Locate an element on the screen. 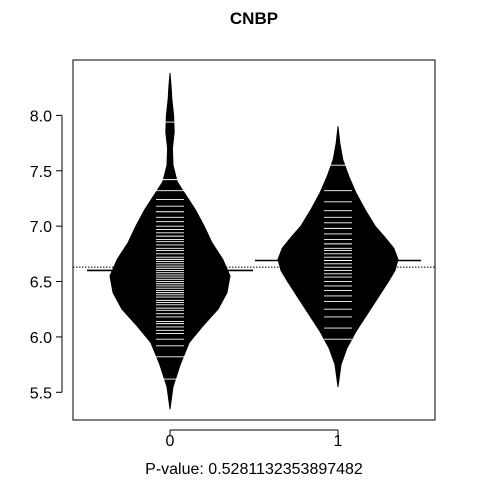  bean-shape is located at coordinates (338, 257).